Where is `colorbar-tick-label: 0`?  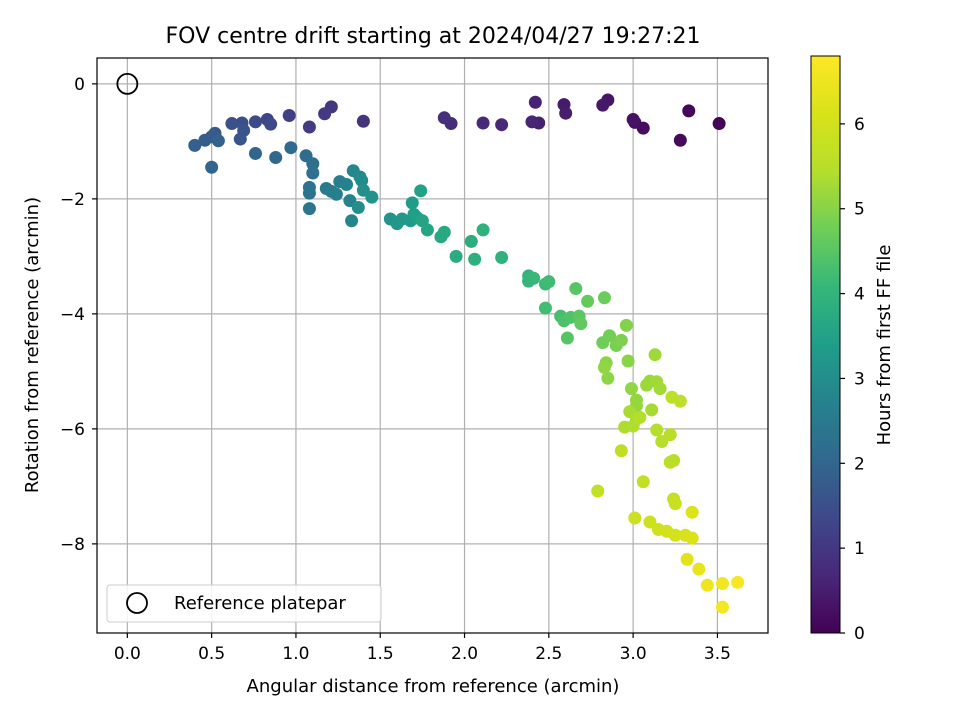 colorbar-tick-label: 0 is located at coordinates (859, 634).